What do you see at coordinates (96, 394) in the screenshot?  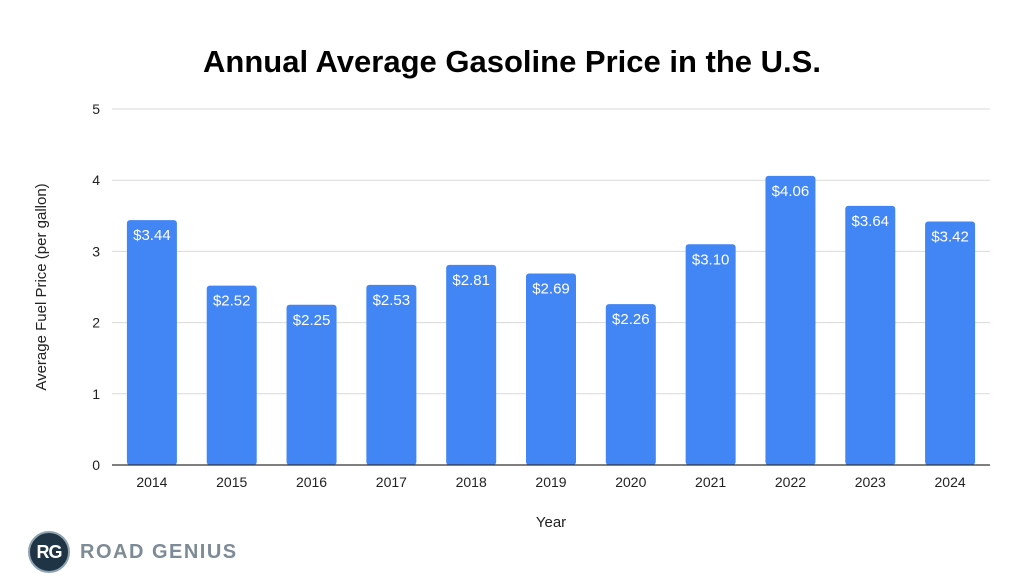 I see `y-tick-label: 1` at bounding box center [96, 394].